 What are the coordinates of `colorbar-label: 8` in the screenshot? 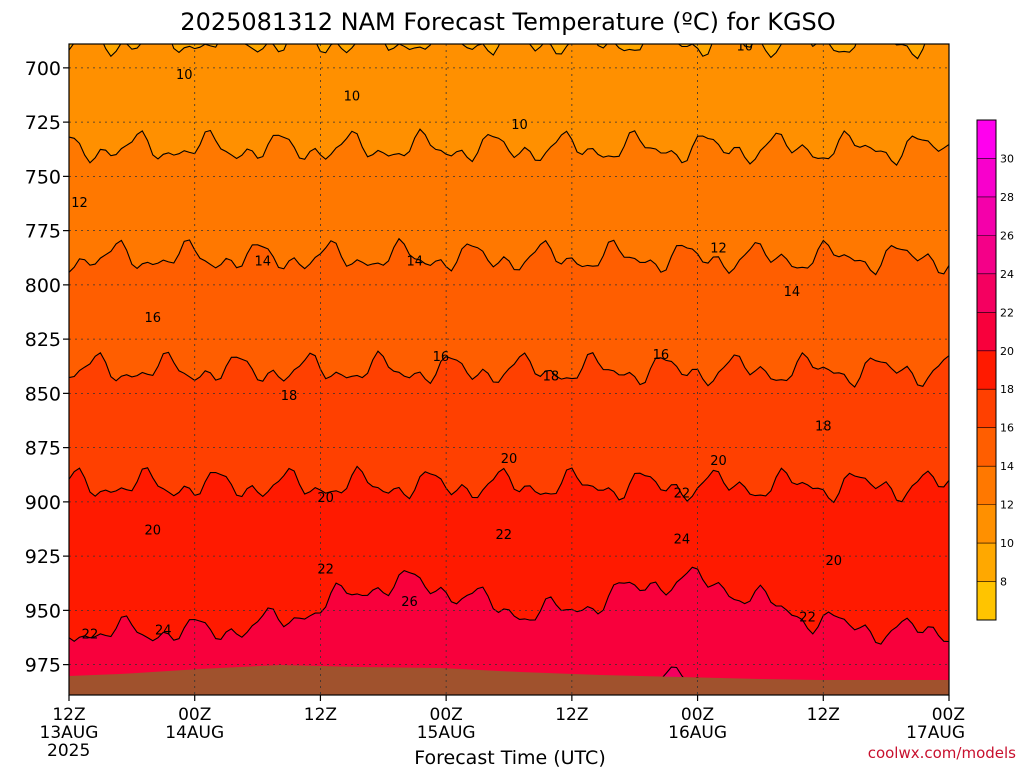 It's located at (1003, 582).